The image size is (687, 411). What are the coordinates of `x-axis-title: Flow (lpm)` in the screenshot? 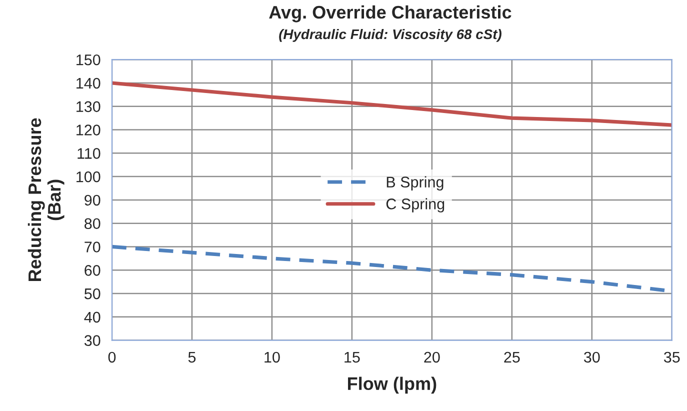 It's located at (392, 385).